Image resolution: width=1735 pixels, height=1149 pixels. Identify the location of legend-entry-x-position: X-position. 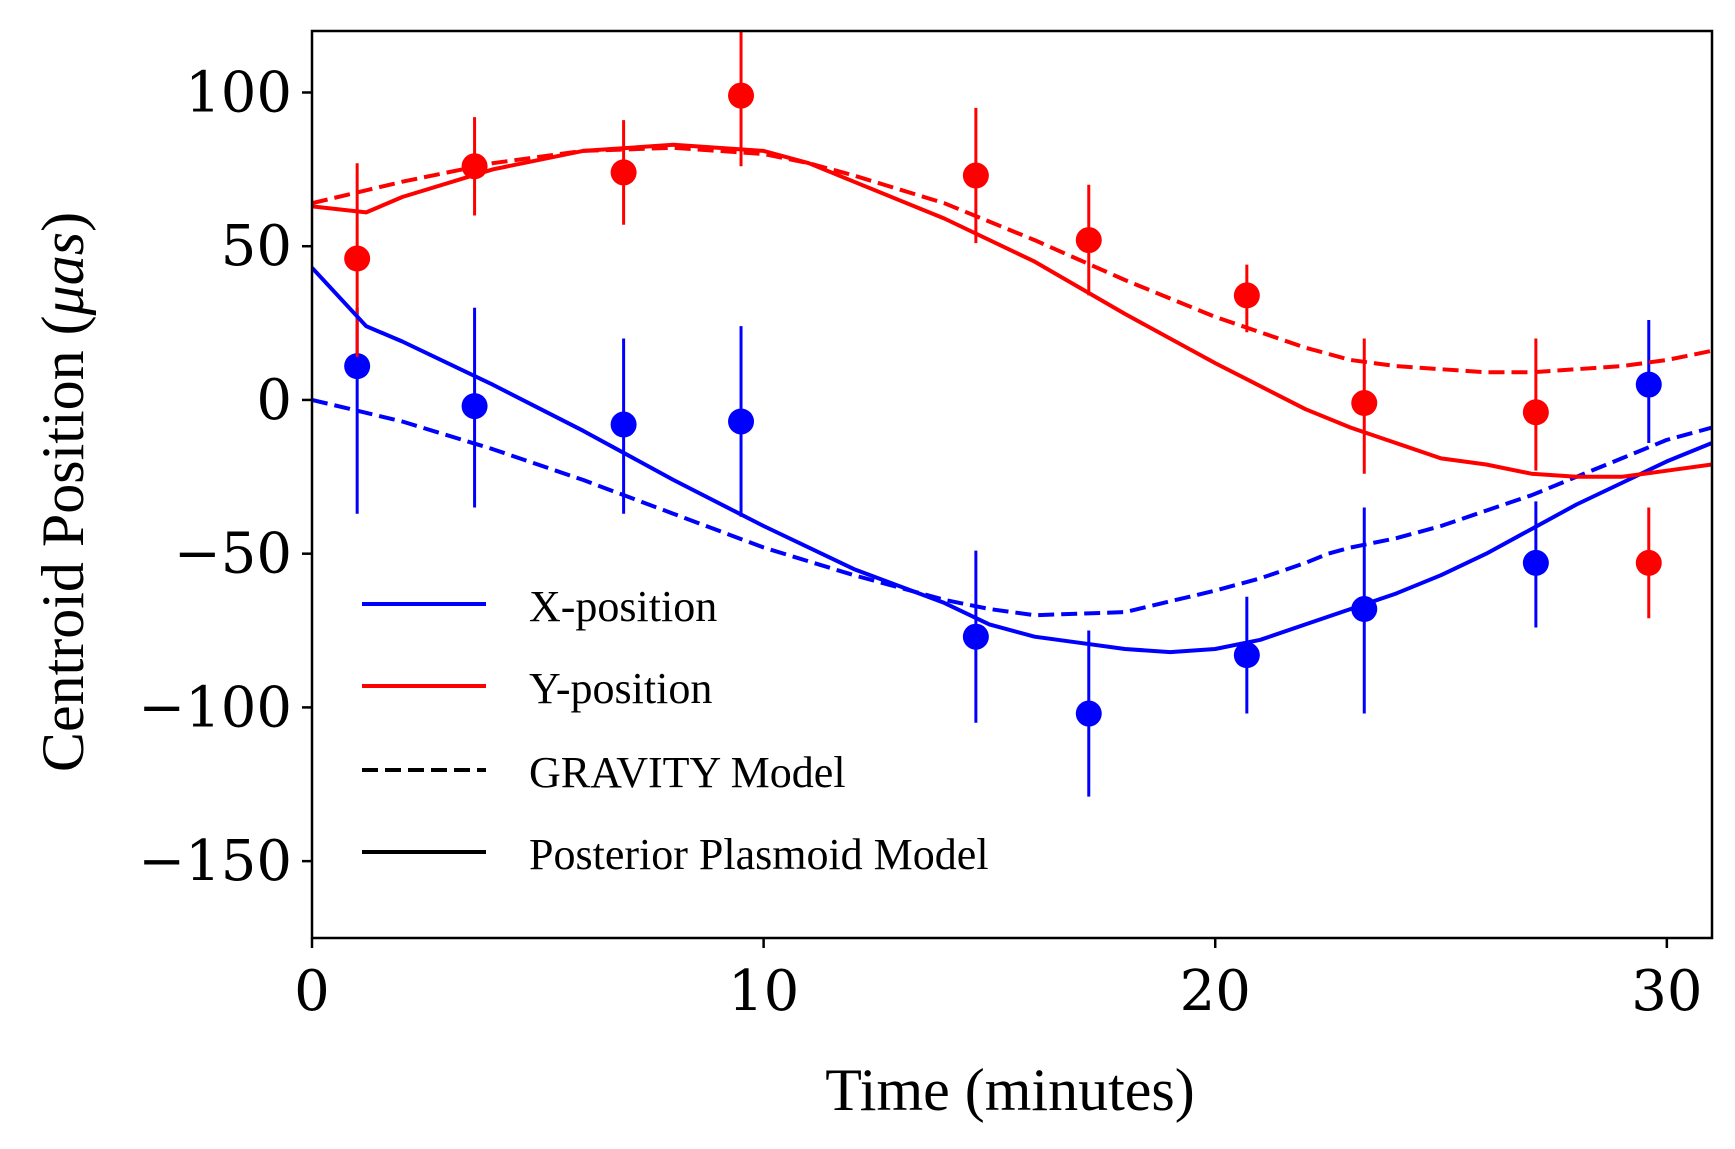
(539, 606).